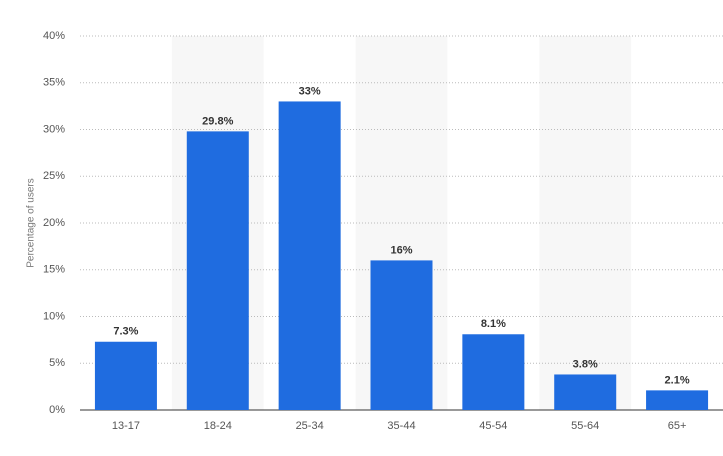  I want to click on y-tick-label: 25%, so click(54, 176).